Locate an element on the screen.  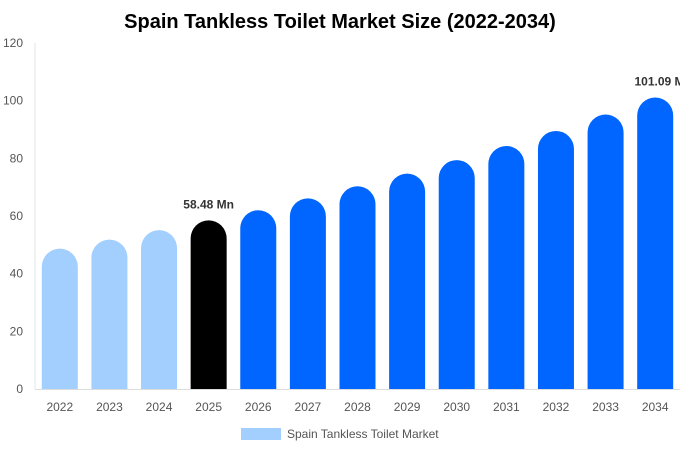
bar-2034 is located at coordinates (655, 243).